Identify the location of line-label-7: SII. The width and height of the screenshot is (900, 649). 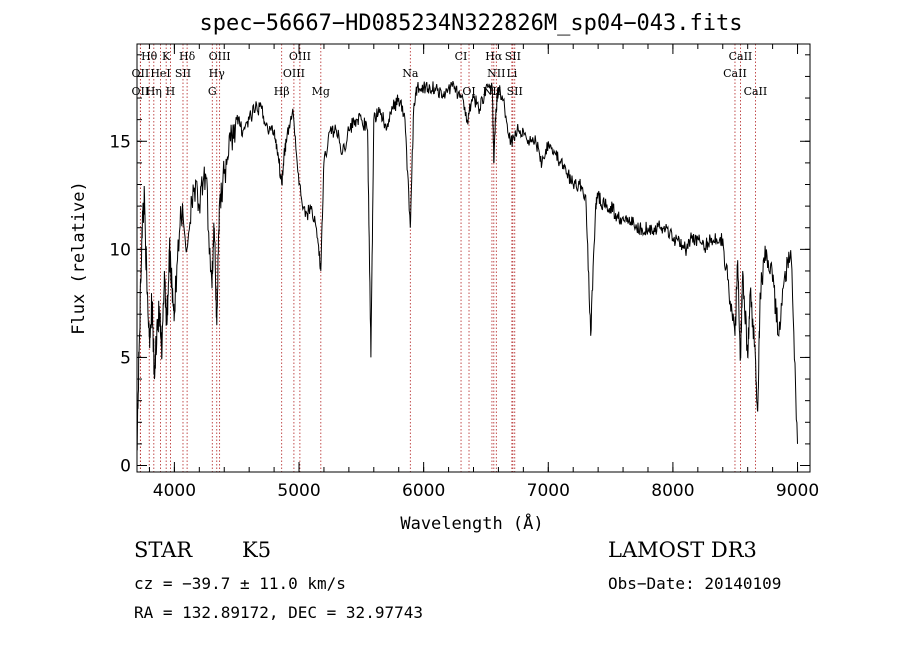
(513, 56).